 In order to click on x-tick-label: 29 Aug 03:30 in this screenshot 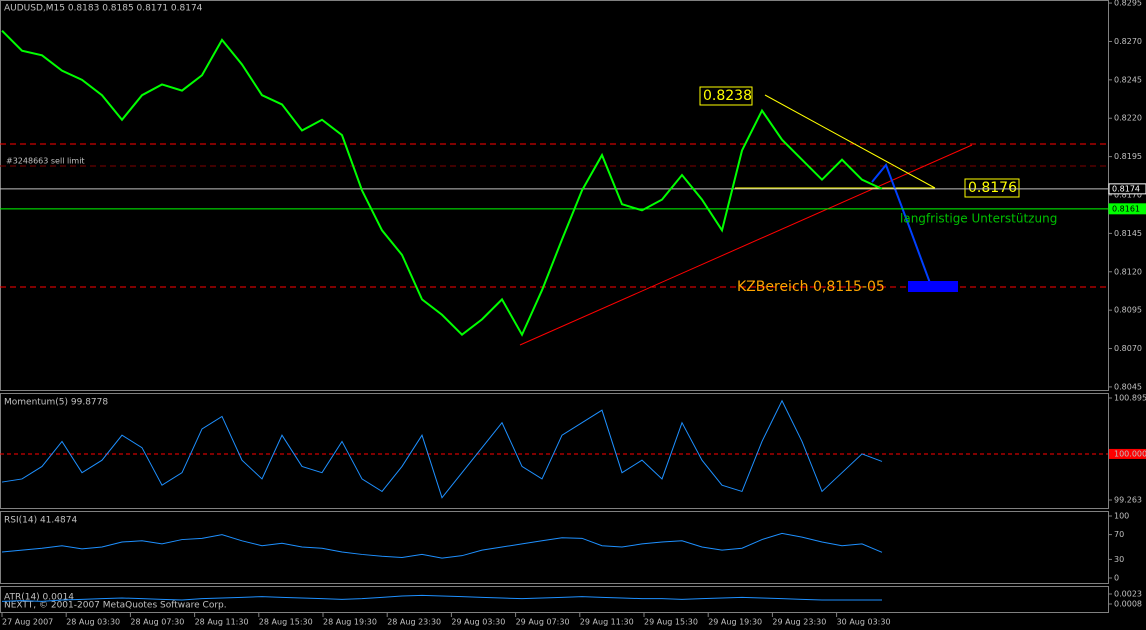, I will do `click(478, 622)`.